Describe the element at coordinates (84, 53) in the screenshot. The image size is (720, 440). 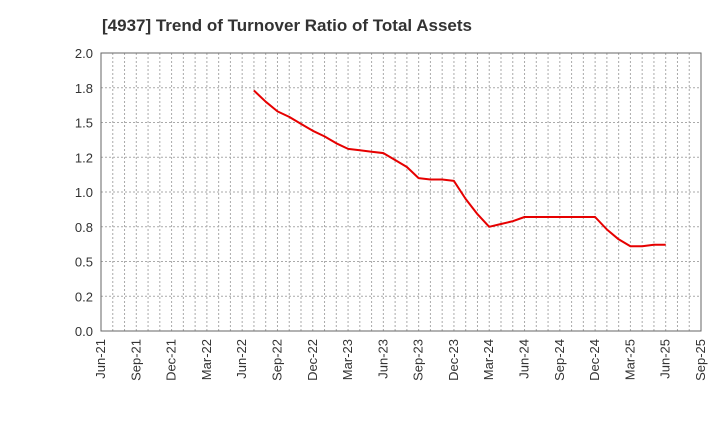
I see `y-tick-label: 2.0` at that location.